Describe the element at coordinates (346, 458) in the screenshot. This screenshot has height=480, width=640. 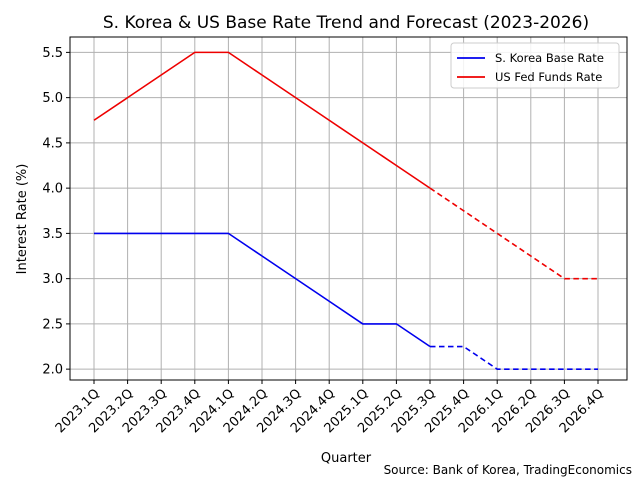
I see `x-axis-label: Quarter` at that location.